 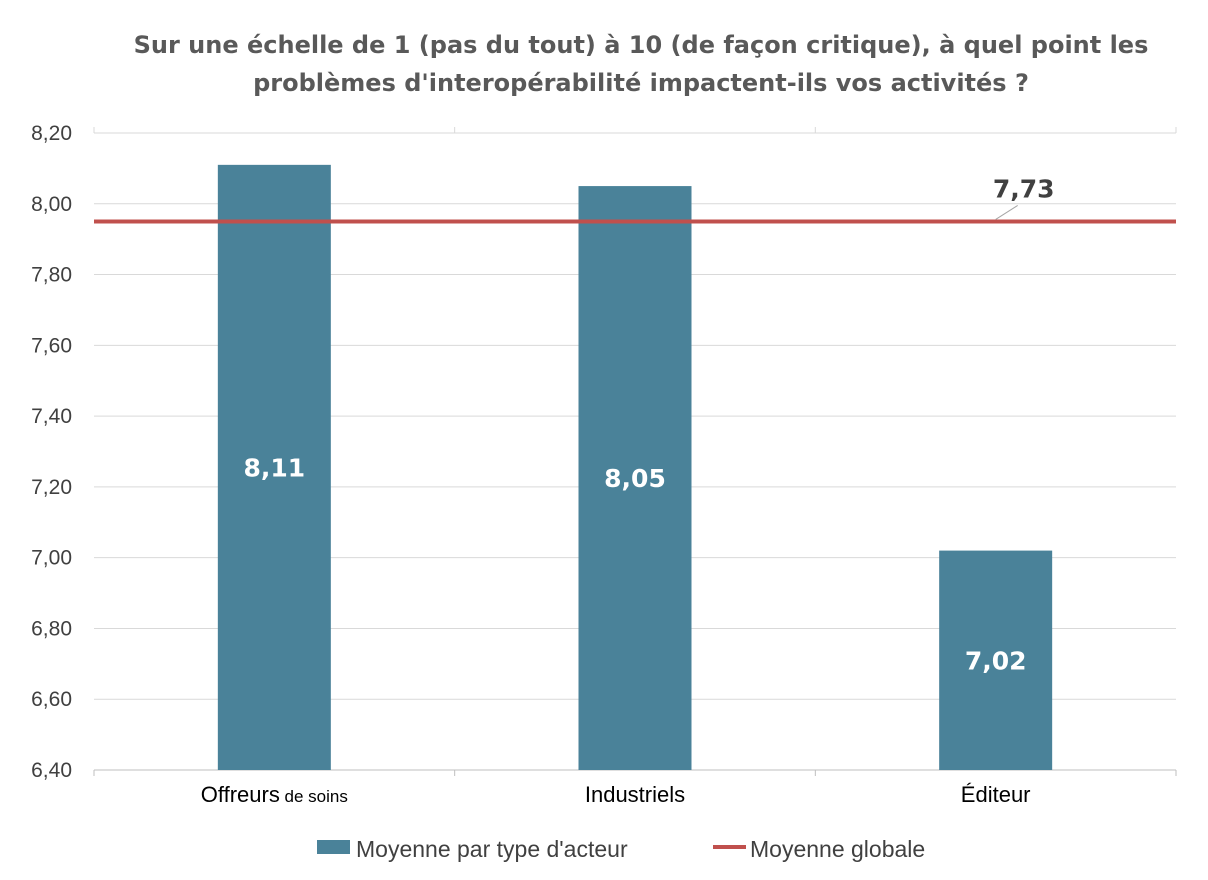 I want to click on bar-data-label: 8,05, so click(x=635, y=478).